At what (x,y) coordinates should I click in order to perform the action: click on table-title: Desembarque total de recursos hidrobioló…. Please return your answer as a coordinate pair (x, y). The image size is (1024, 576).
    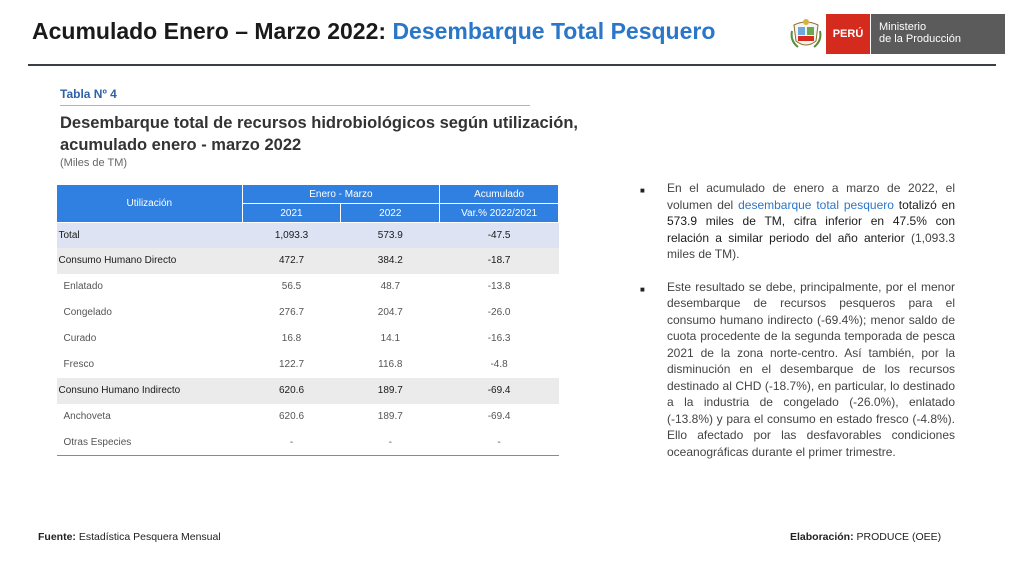
    Looking at the image, I should click on (340, 134).